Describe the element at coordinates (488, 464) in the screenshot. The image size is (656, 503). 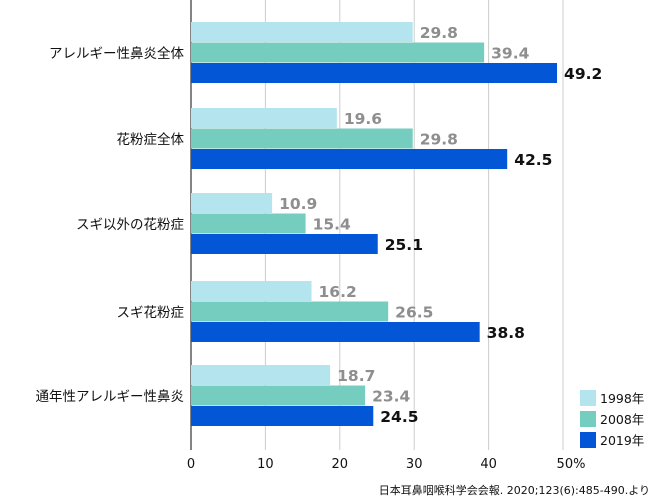
I see `tick-label: 40` at that location.